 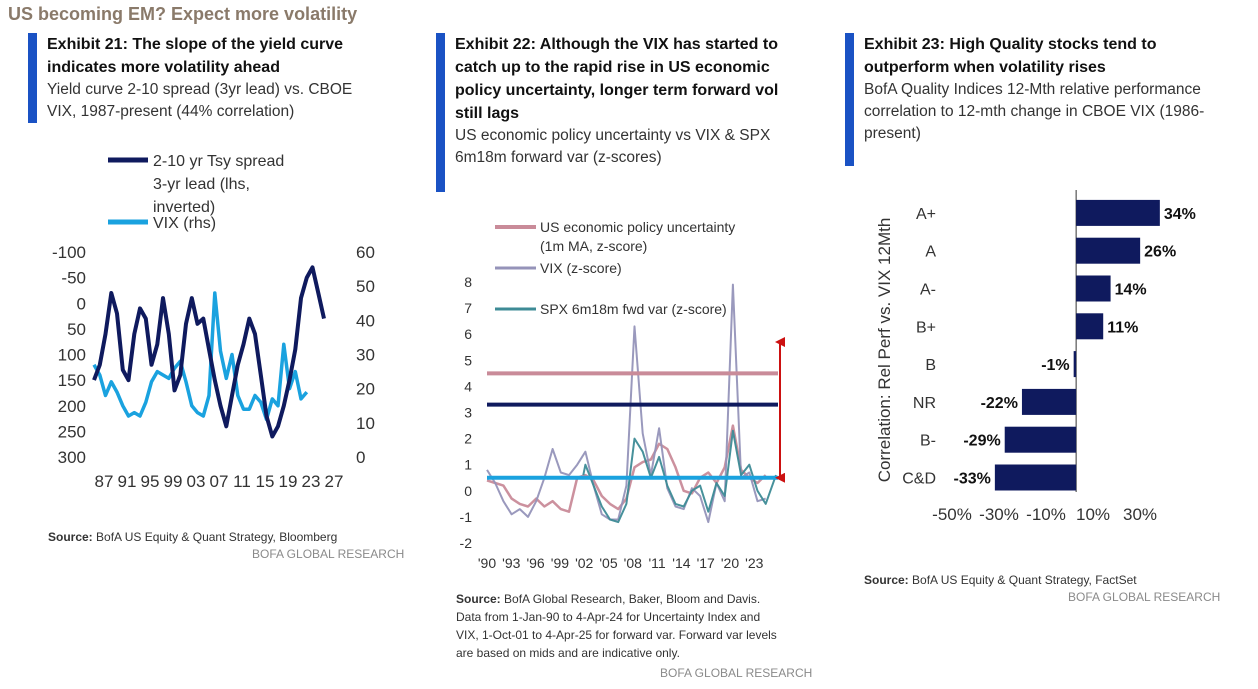 I want to click on y-tick-label: -1, so click(x=466, y=517).